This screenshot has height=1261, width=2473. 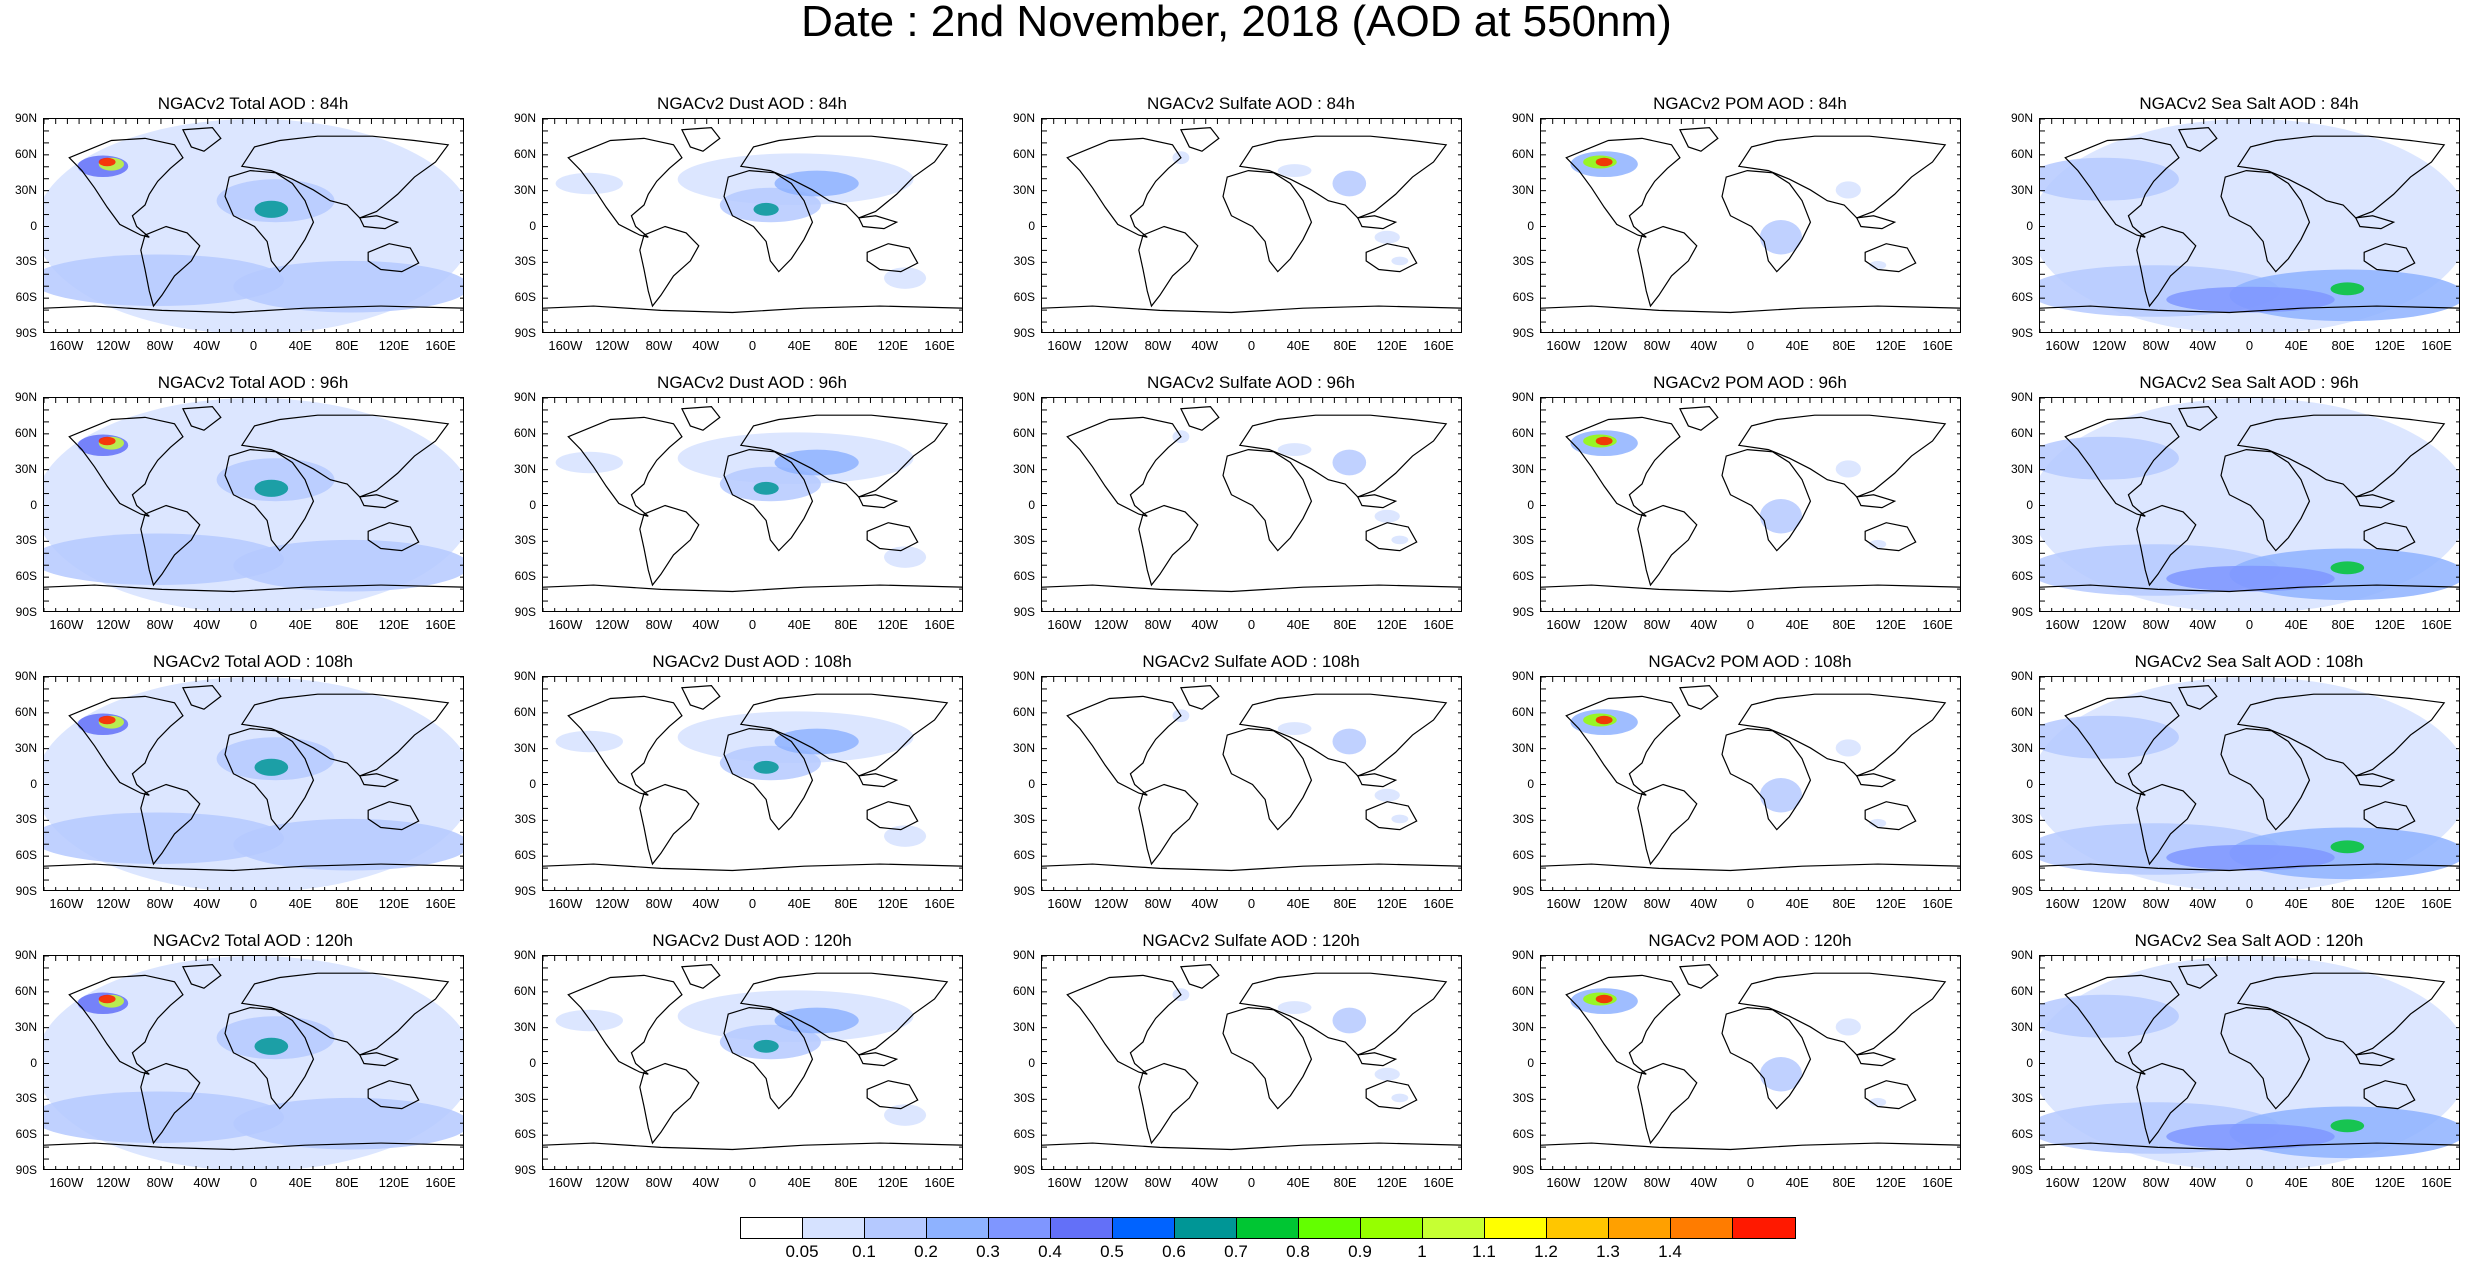 I want to click on lon-label: 80W, so click(x=2156, y=903).